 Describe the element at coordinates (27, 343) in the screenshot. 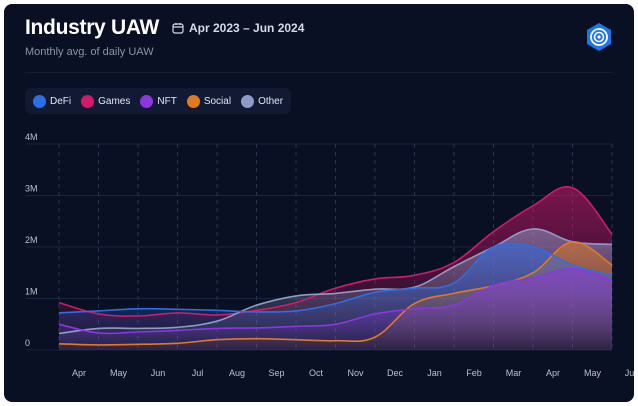

I see `y-tick-label: 0` at that location.